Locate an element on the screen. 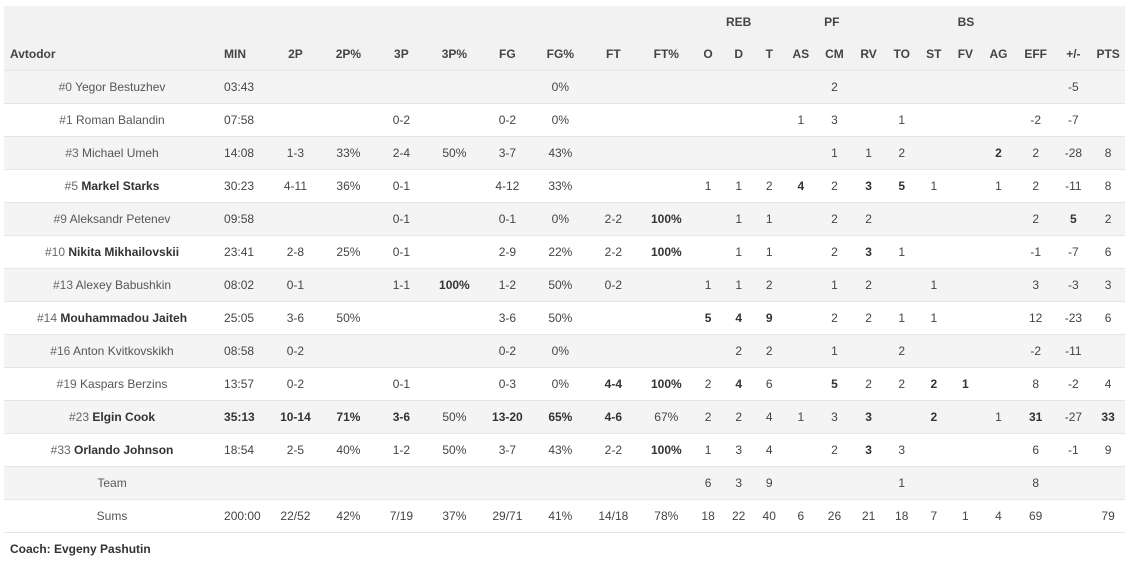 The height and width of the screenshot is (565, 1131). stat-cell-fg: 1-2 is located at coordinates (507, 285).